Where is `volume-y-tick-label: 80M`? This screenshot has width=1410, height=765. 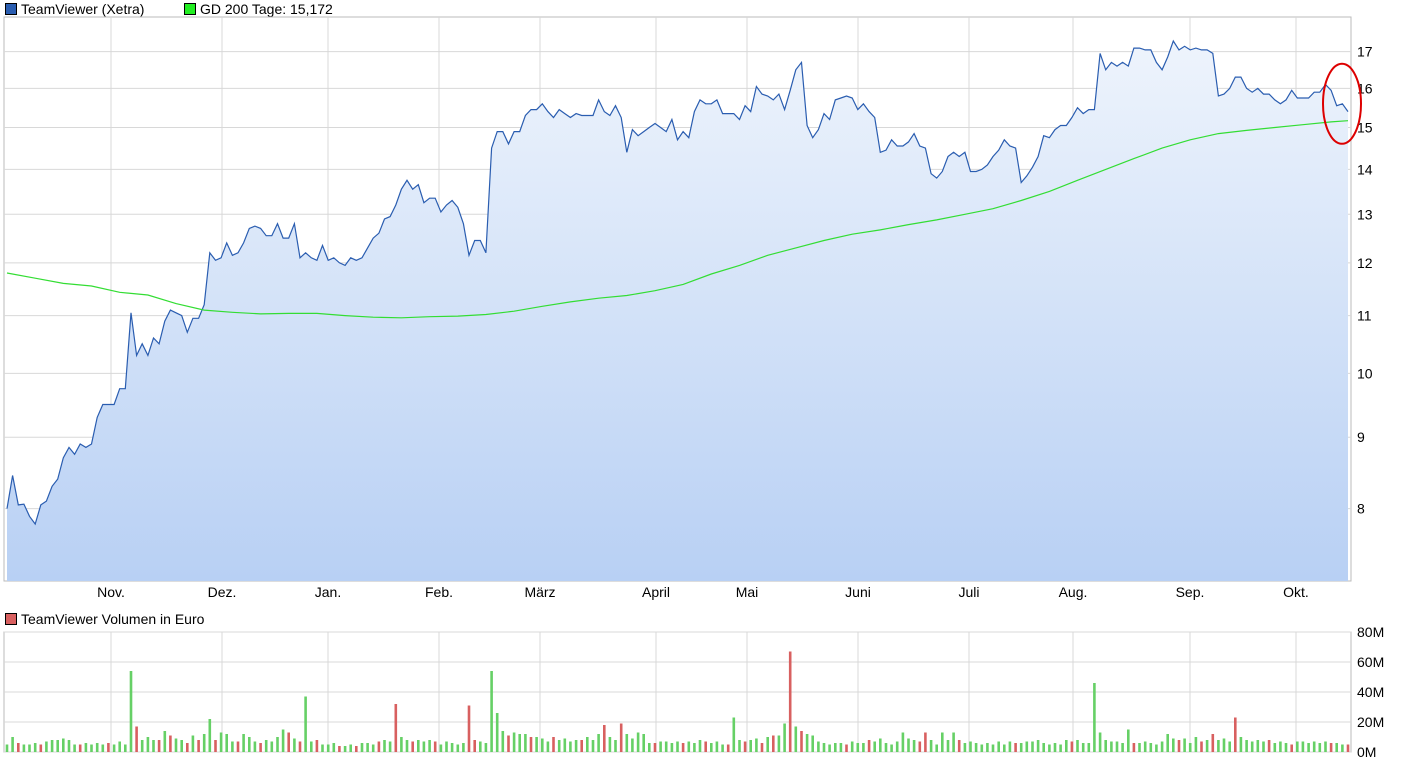
volume-y-tick-label: 80M is located at coordinates (1370, 632).